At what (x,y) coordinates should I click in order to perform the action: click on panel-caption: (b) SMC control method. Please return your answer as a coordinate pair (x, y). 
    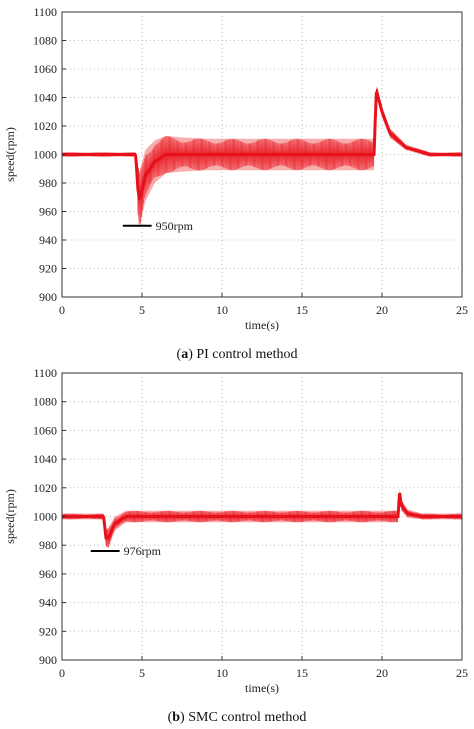
    Looking at the image, I should click on (237, 717).